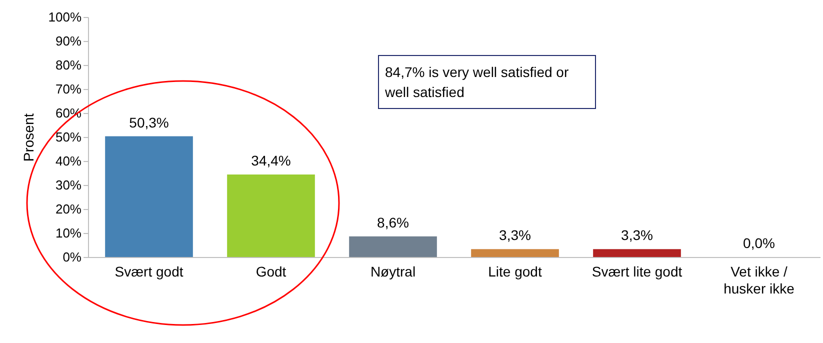 Image resolution: width=823 pixels, height=343 pixels. Describe the element at coordinates (68, 65) in the screenshot. I see `y-tick-label: 80%` at that location.